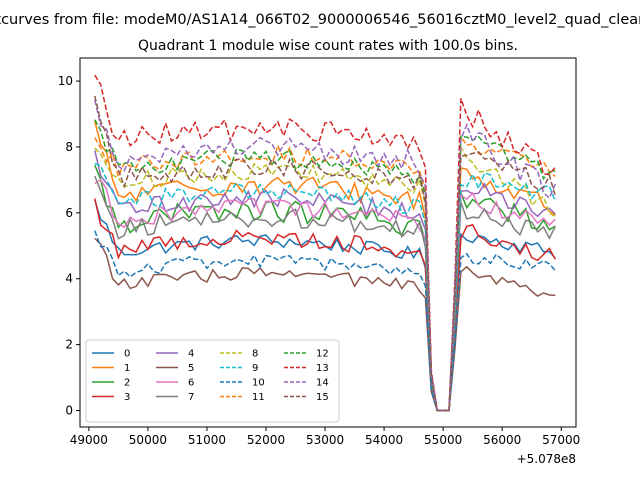 The width and height of the screenshot is (640, 480). Describe the element at coordinates (322, 383) in the screenshot. I see `legend-label-14: 14` at that location.